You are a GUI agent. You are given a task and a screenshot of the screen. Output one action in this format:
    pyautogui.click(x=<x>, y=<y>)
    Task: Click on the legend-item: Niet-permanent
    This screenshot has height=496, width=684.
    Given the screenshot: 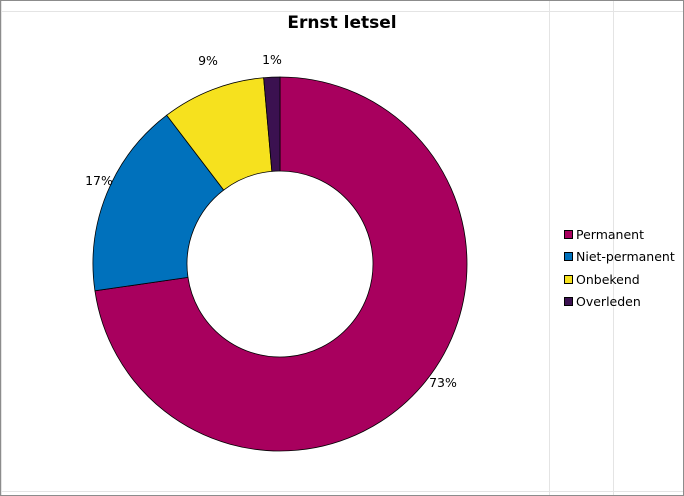 What is the action you would take?
    pyautogui.click(x=619, y=257)
    